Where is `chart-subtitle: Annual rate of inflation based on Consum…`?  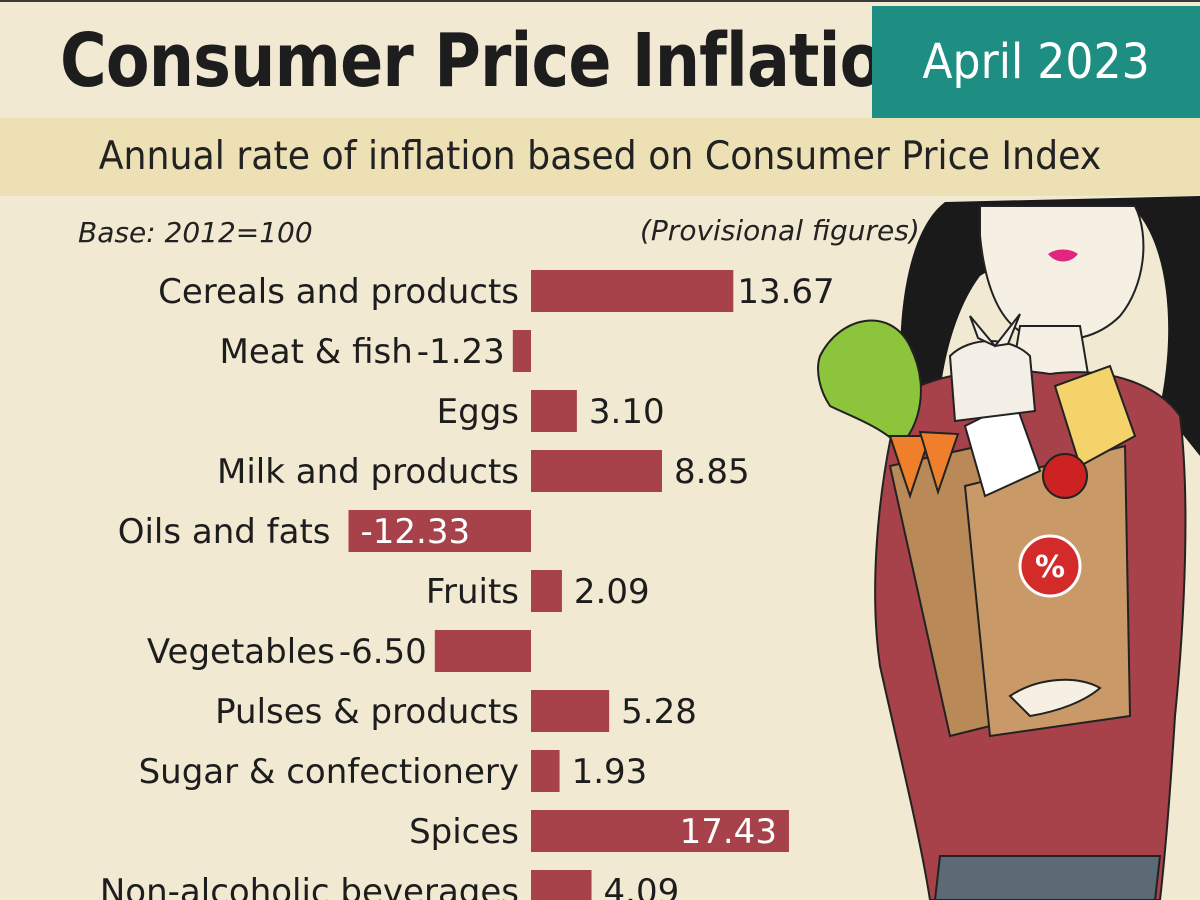
chart-subtitle: Annual rate of inflation based on Consum… is located at coordinates (600, 156).